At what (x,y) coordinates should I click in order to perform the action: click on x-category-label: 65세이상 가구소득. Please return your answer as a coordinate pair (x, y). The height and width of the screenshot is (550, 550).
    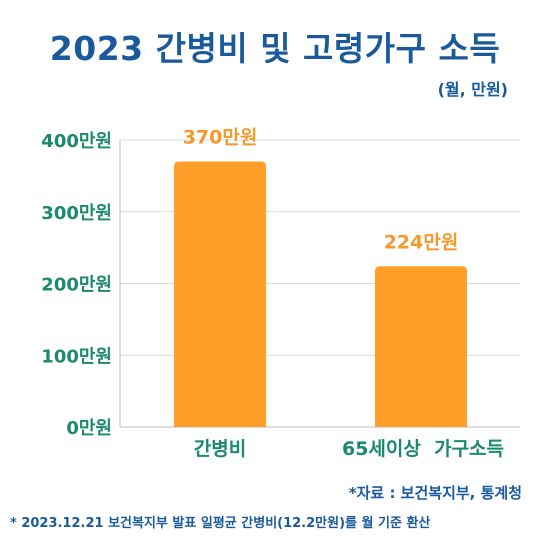
    Looking at the image, I should click on (423, 449).